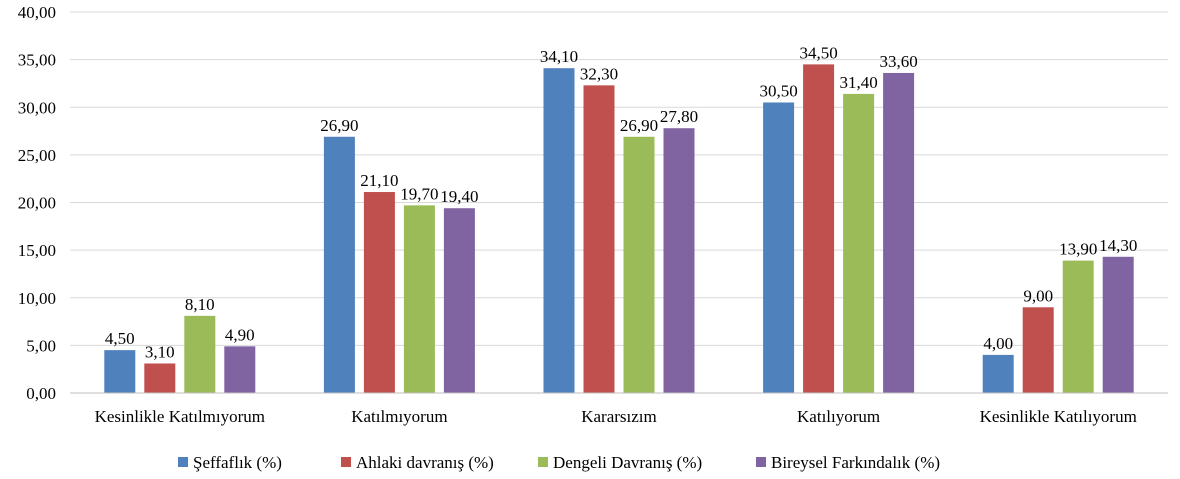 The height and width of the screenshot is (479, 1180). I want to click on data-label: 34,10, so click(559, 56).